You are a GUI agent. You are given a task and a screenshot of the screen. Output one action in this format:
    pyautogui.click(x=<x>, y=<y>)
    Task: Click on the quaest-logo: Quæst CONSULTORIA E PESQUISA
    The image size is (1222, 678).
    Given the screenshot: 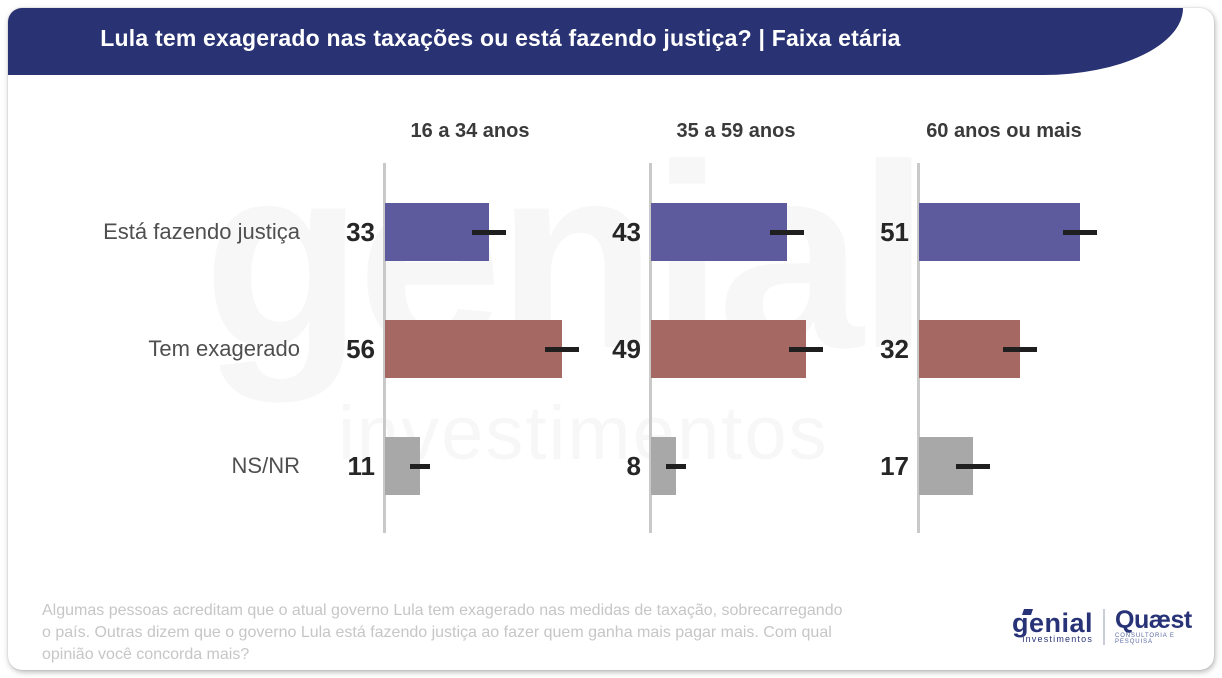 What is the action you would take?
    pyautogui.click(x=1164, y=626)
    